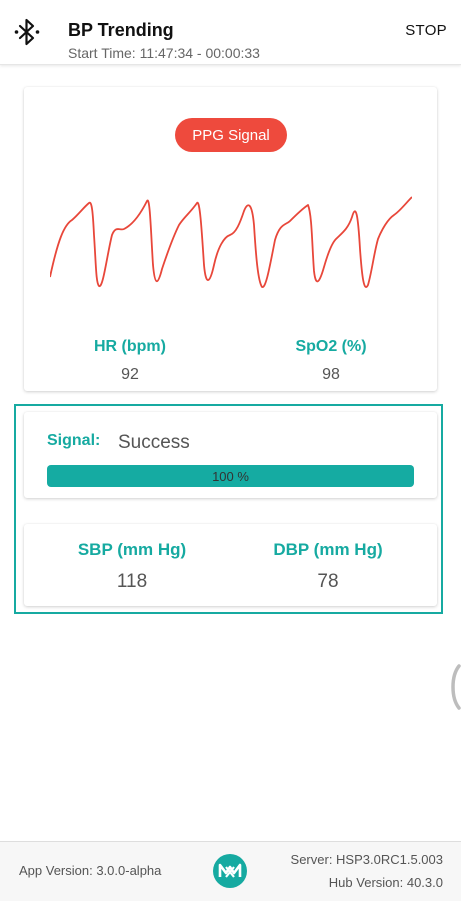 Image resolution: width=461 pixels, height=901 pixels. Describe the element at coordinates (385, 882) in the screenshot. I see `hub-version-text: Hub Version: 40.3.0` at that location.